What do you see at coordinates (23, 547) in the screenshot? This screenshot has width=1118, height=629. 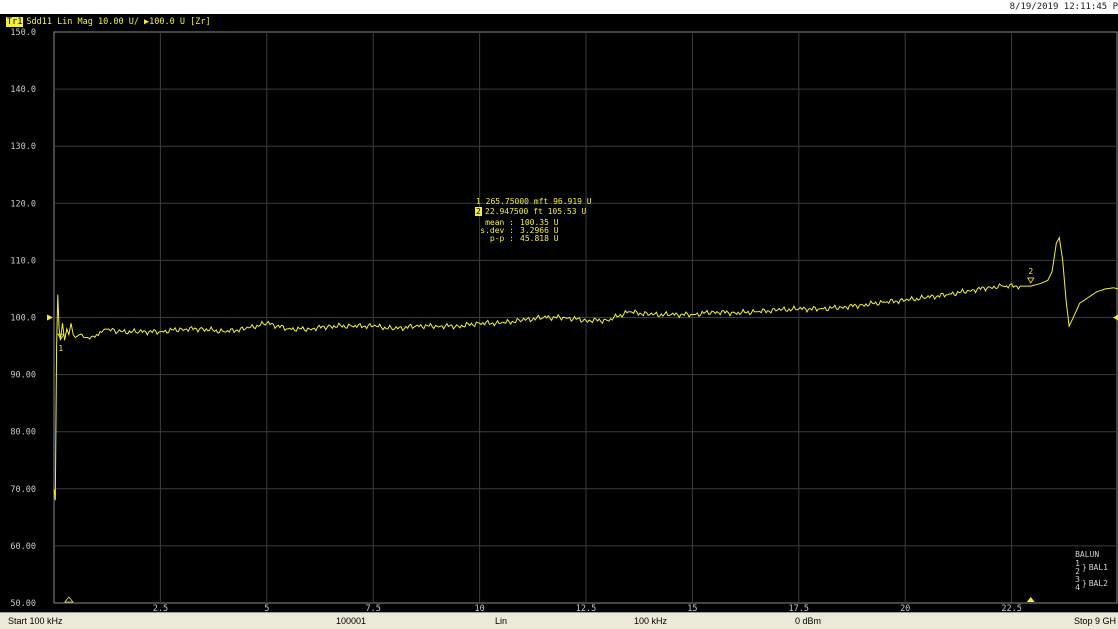 I see `y-tick-label: 60.00` at bounding box center [23, 547].